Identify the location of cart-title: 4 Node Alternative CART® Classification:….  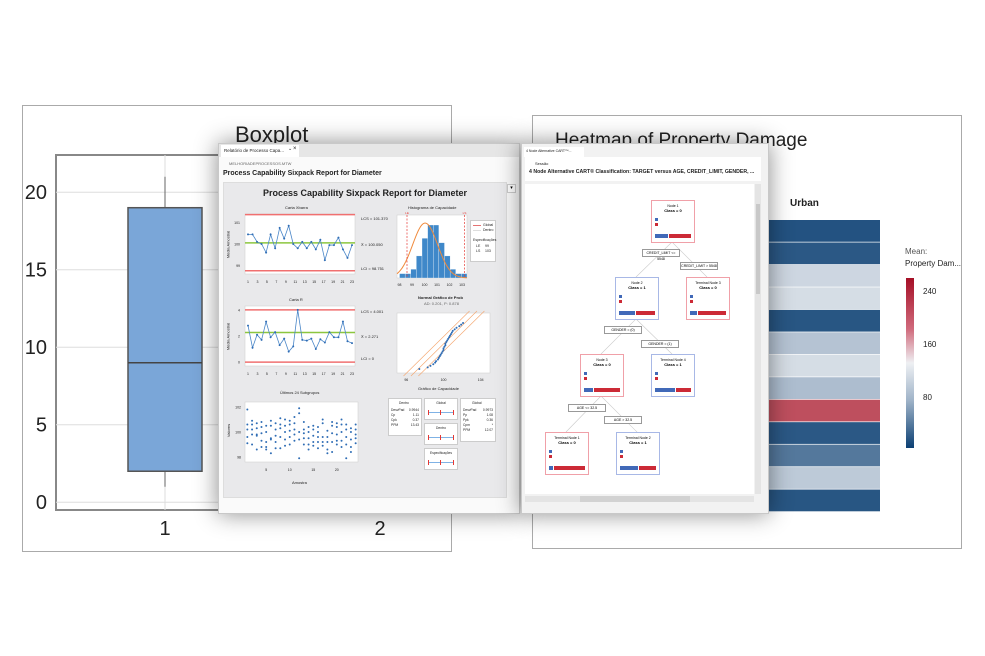
(642, 172).